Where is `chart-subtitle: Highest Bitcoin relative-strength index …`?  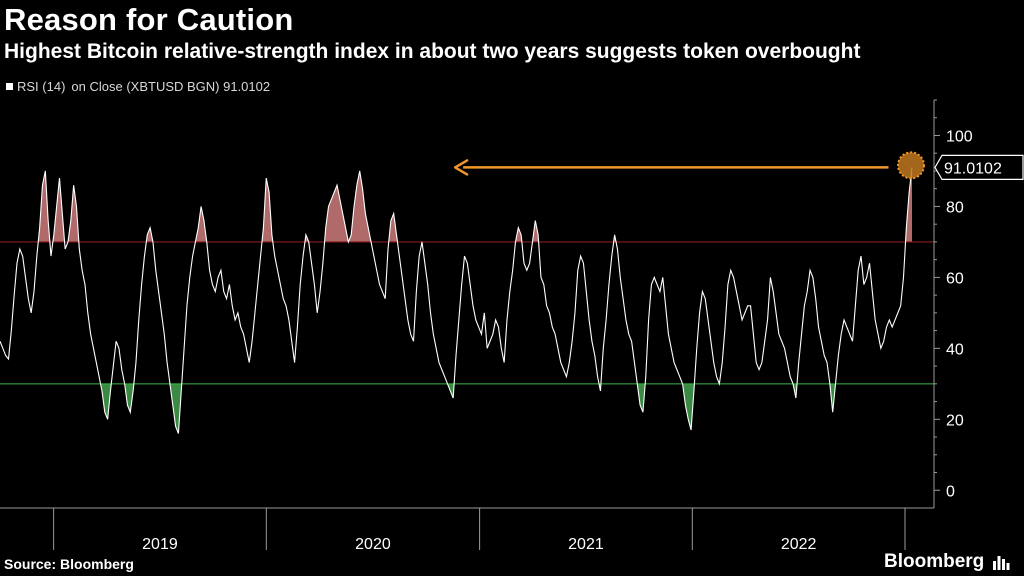 chart-subtitle: Highest Bitcoin relative-strength index … is located at coordinates (432, 51).